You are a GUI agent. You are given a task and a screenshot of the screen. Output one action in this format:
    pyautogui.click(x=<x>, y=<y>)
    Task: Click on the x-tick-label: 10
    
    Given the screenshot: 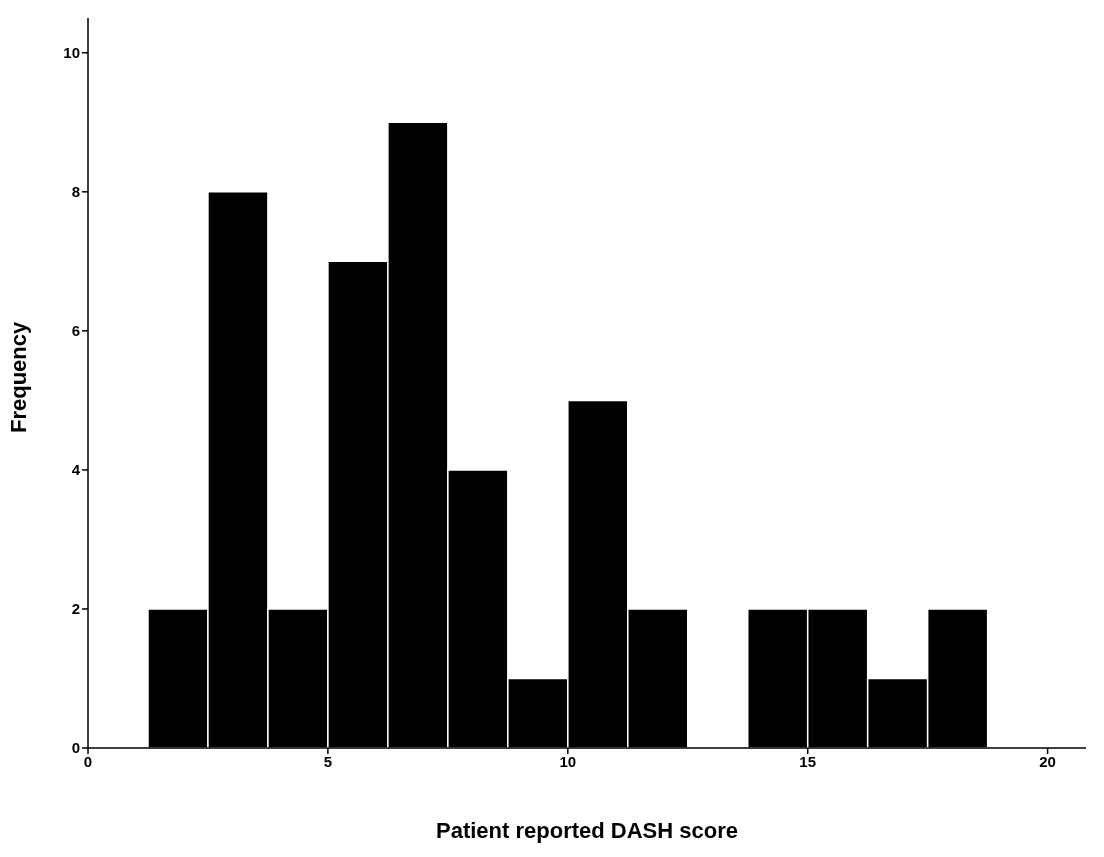 What is the action you would take?
    pyautogui.click(x=568, y=761)
    